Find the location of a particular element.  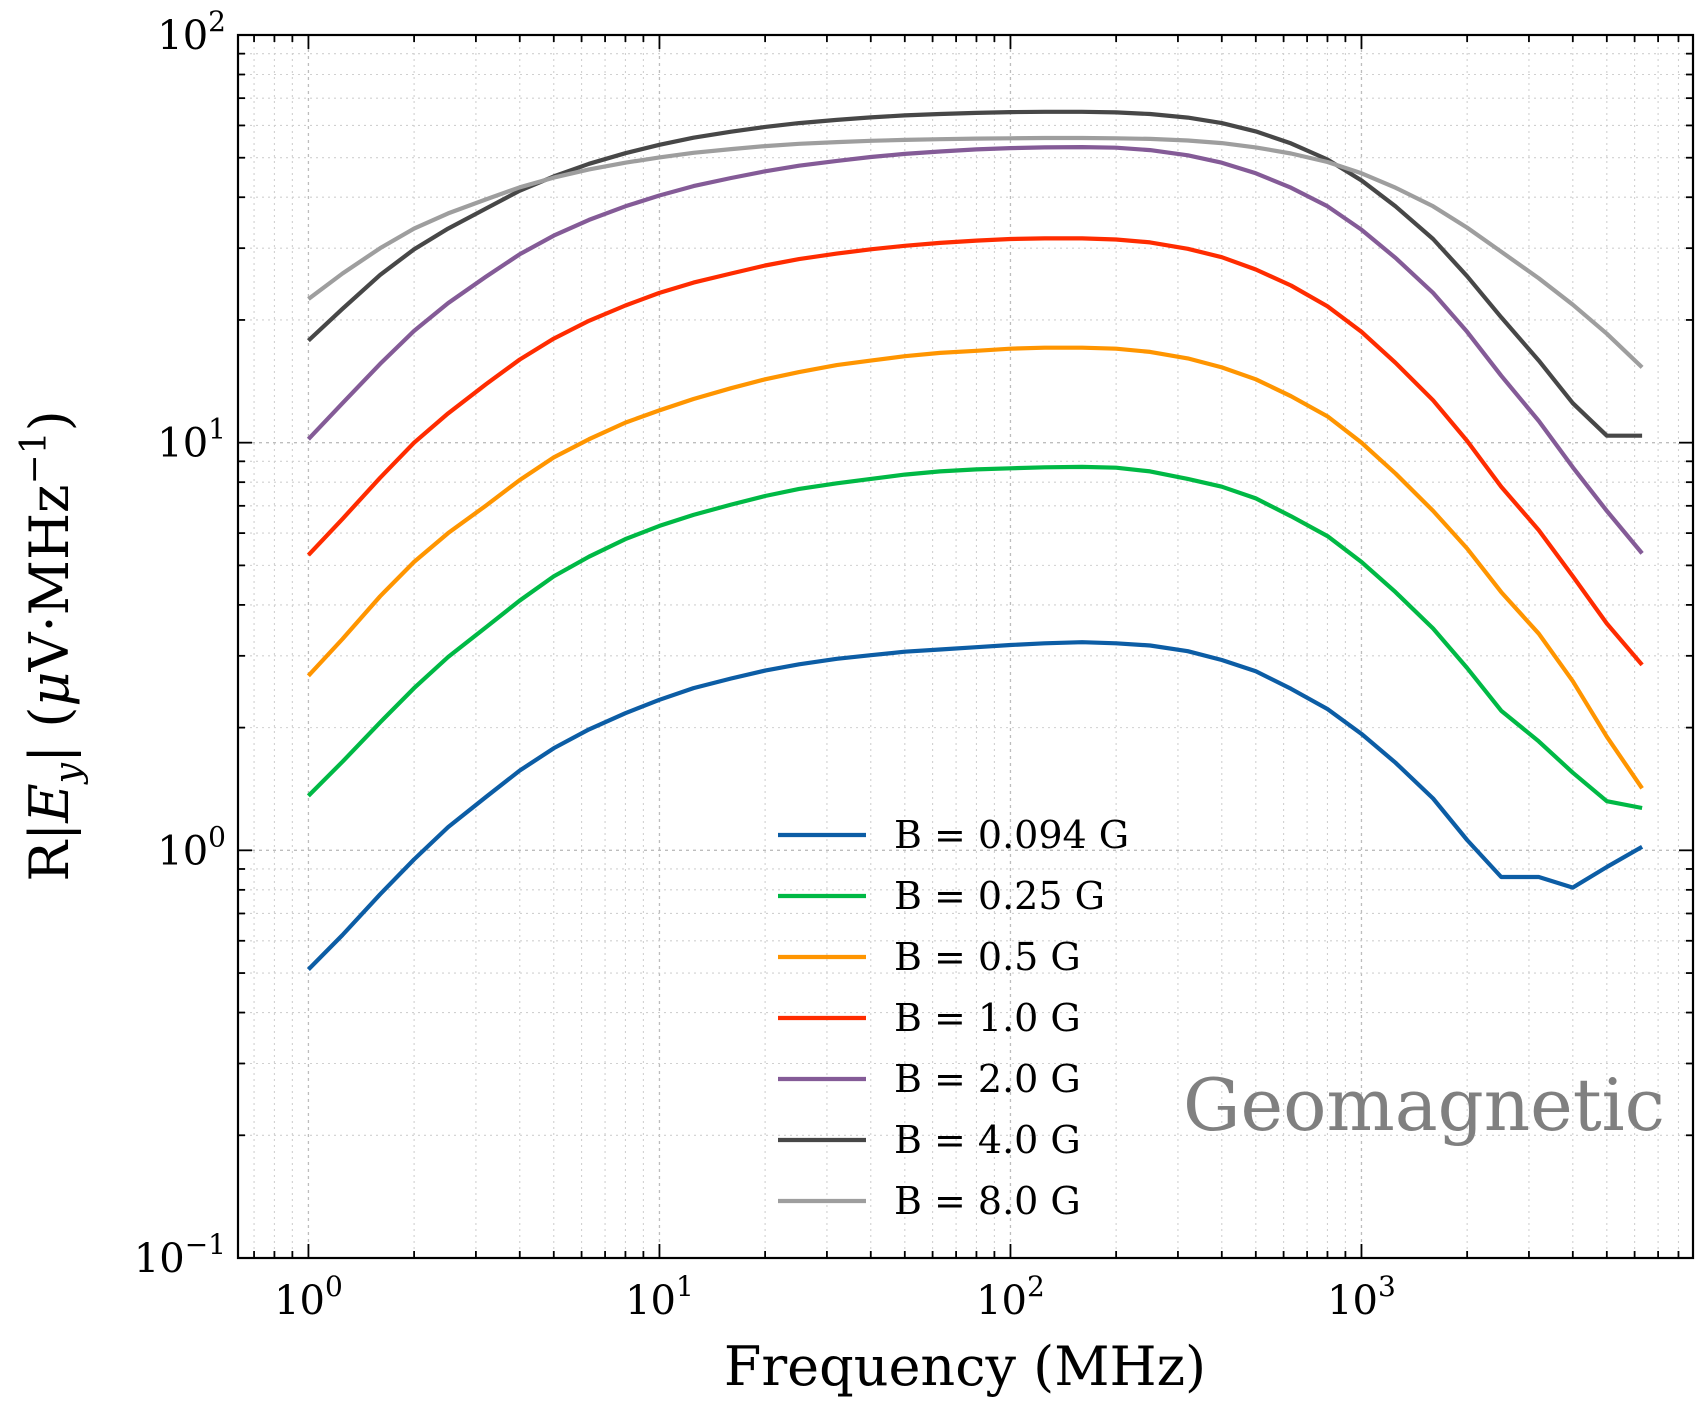

legend-label-2: B = 0.5 G is located at coordinates (987, 957).